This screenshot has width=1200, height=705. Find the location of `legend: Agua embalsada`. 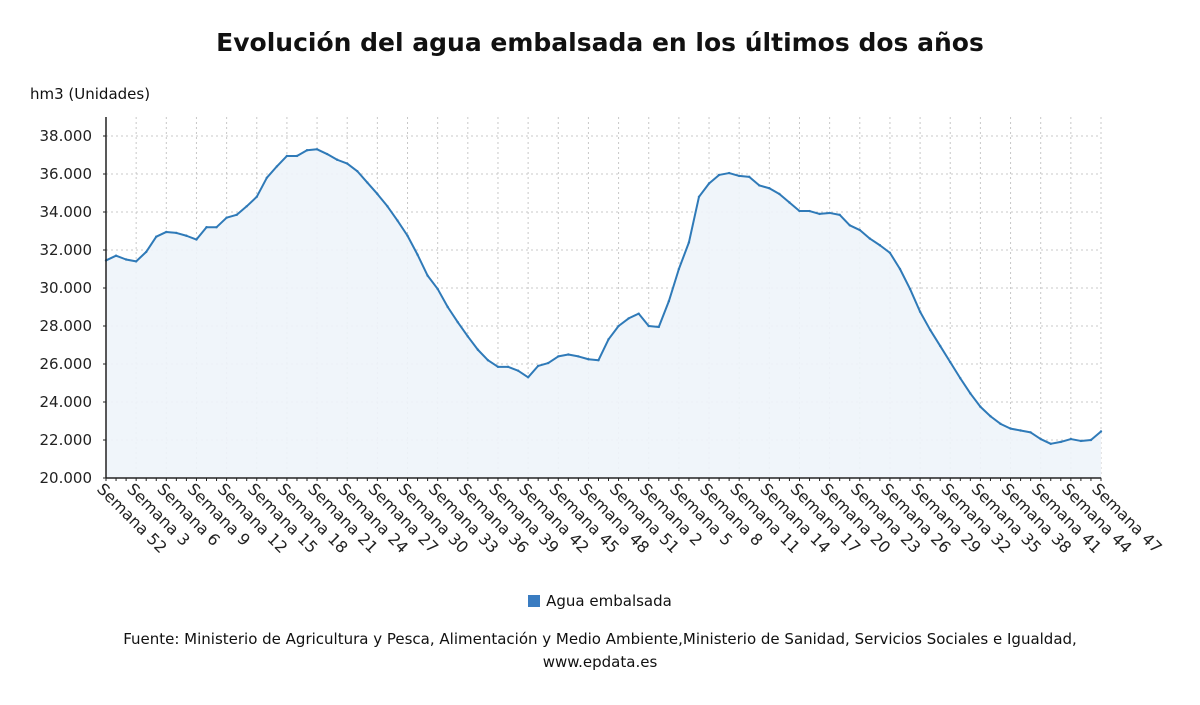

legend: Agua embalsada is located at coordinates (600, 601).